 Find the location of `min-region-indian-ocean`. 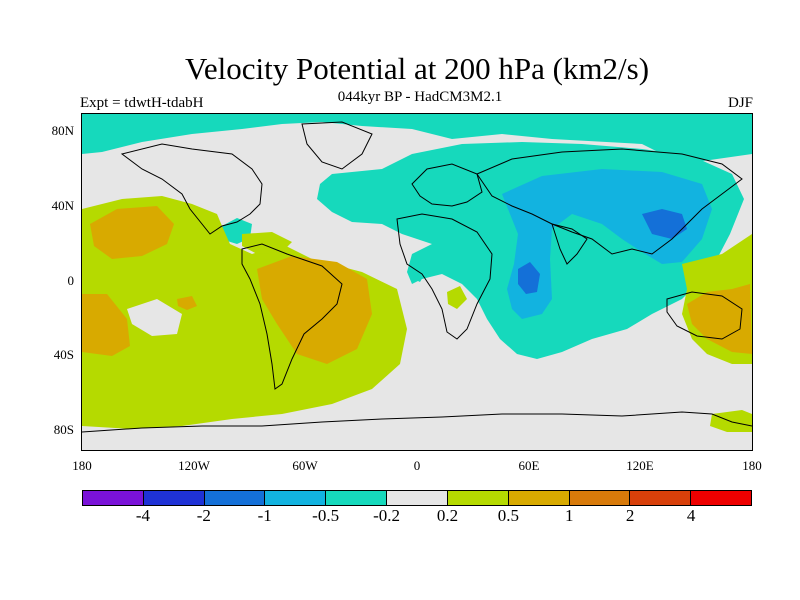

min-region-indian-ocean is located at coordinates (529, 278).